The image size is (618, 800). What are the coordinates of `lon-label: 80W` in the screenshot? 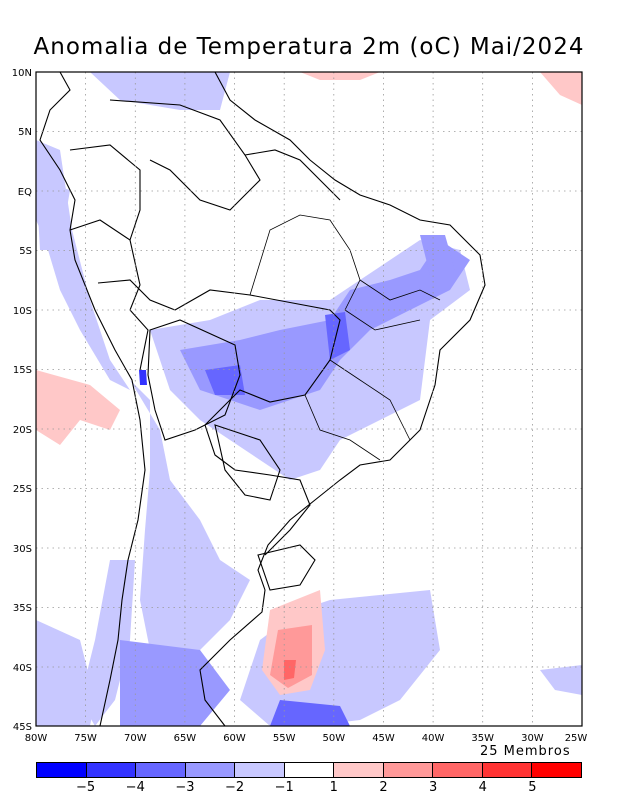 It's located at (36, 738).